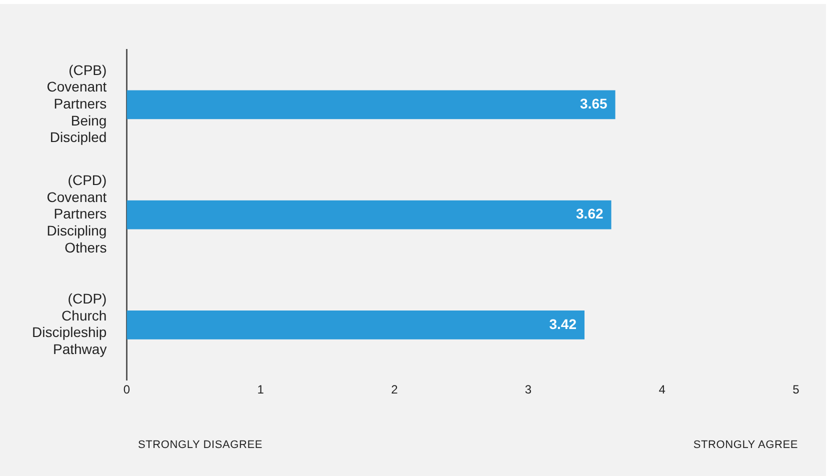  Describe the element at coordinates (126, 389) in the screenshot. I see `x-tick-label: 0` at that location.